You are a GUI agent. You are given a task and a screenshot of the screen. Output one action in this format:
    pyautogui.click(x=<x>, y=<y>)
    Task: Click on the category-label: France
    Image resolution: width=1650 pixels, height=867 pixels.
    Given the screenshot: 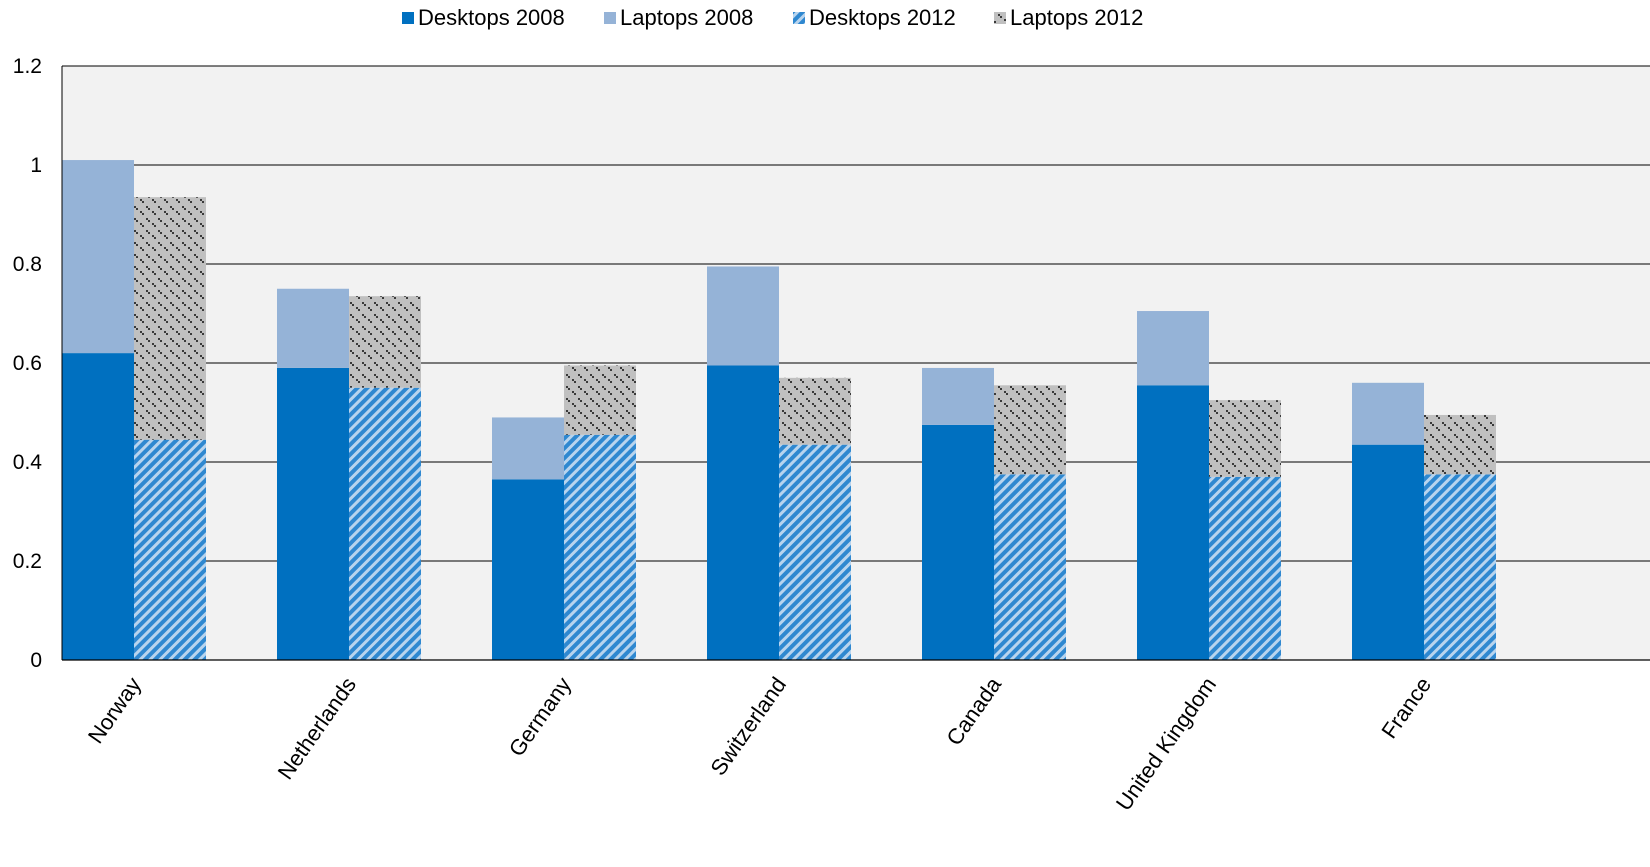 What is the action you would take?
    pyautogui.click(x=1406, y=708)
    